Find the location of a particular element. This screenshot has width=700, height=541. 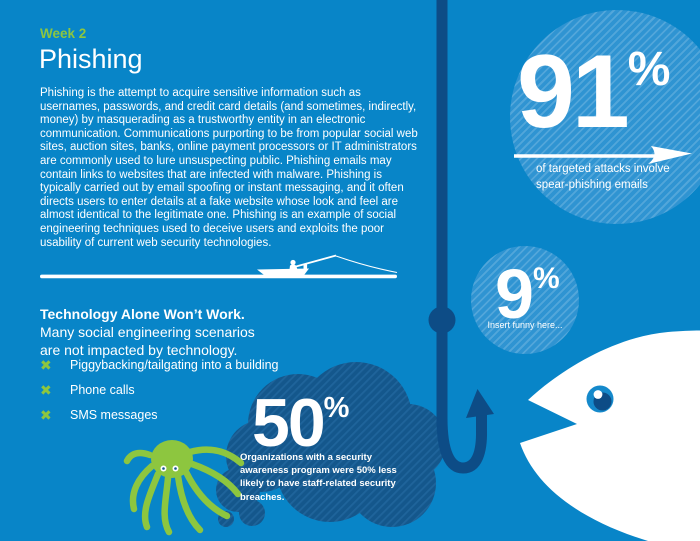

list-item-label: Phone calls is located at coordinates (102, 390).